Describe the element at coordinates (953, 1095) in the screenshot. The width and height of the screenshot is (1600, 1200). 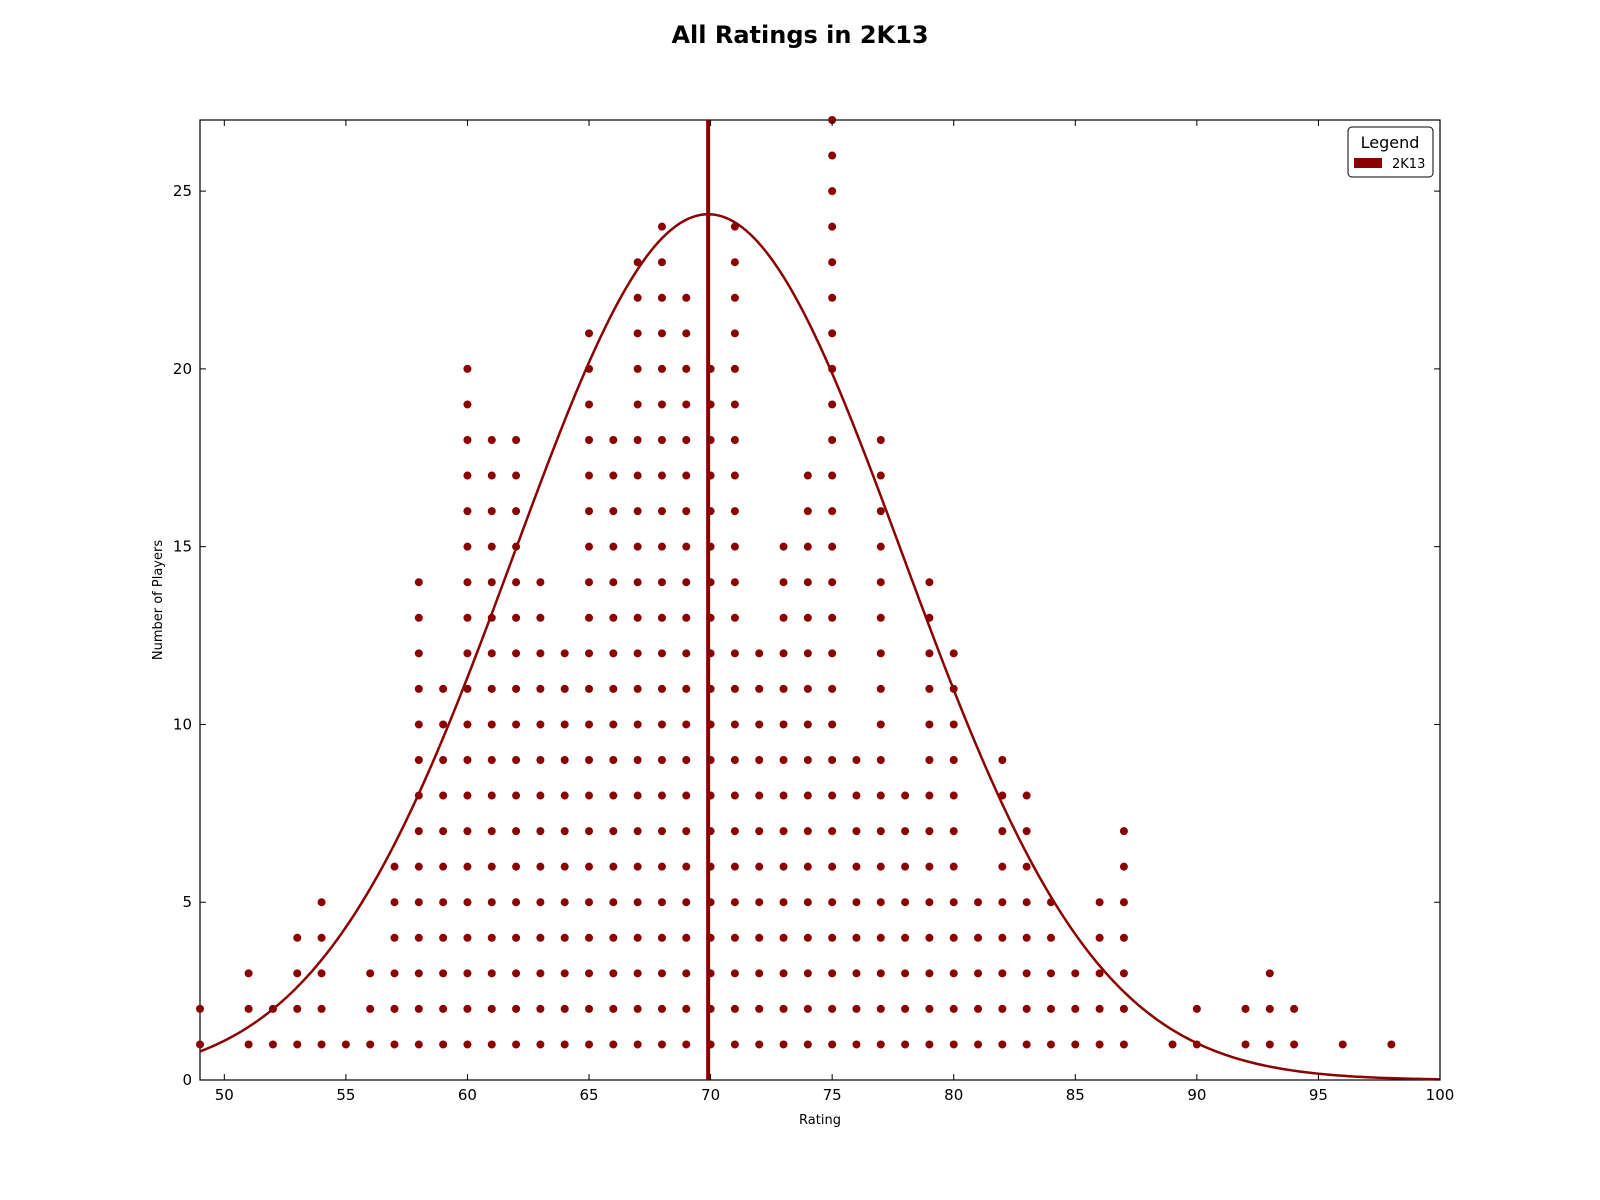
I see `x-tick-label: 80` at that location.